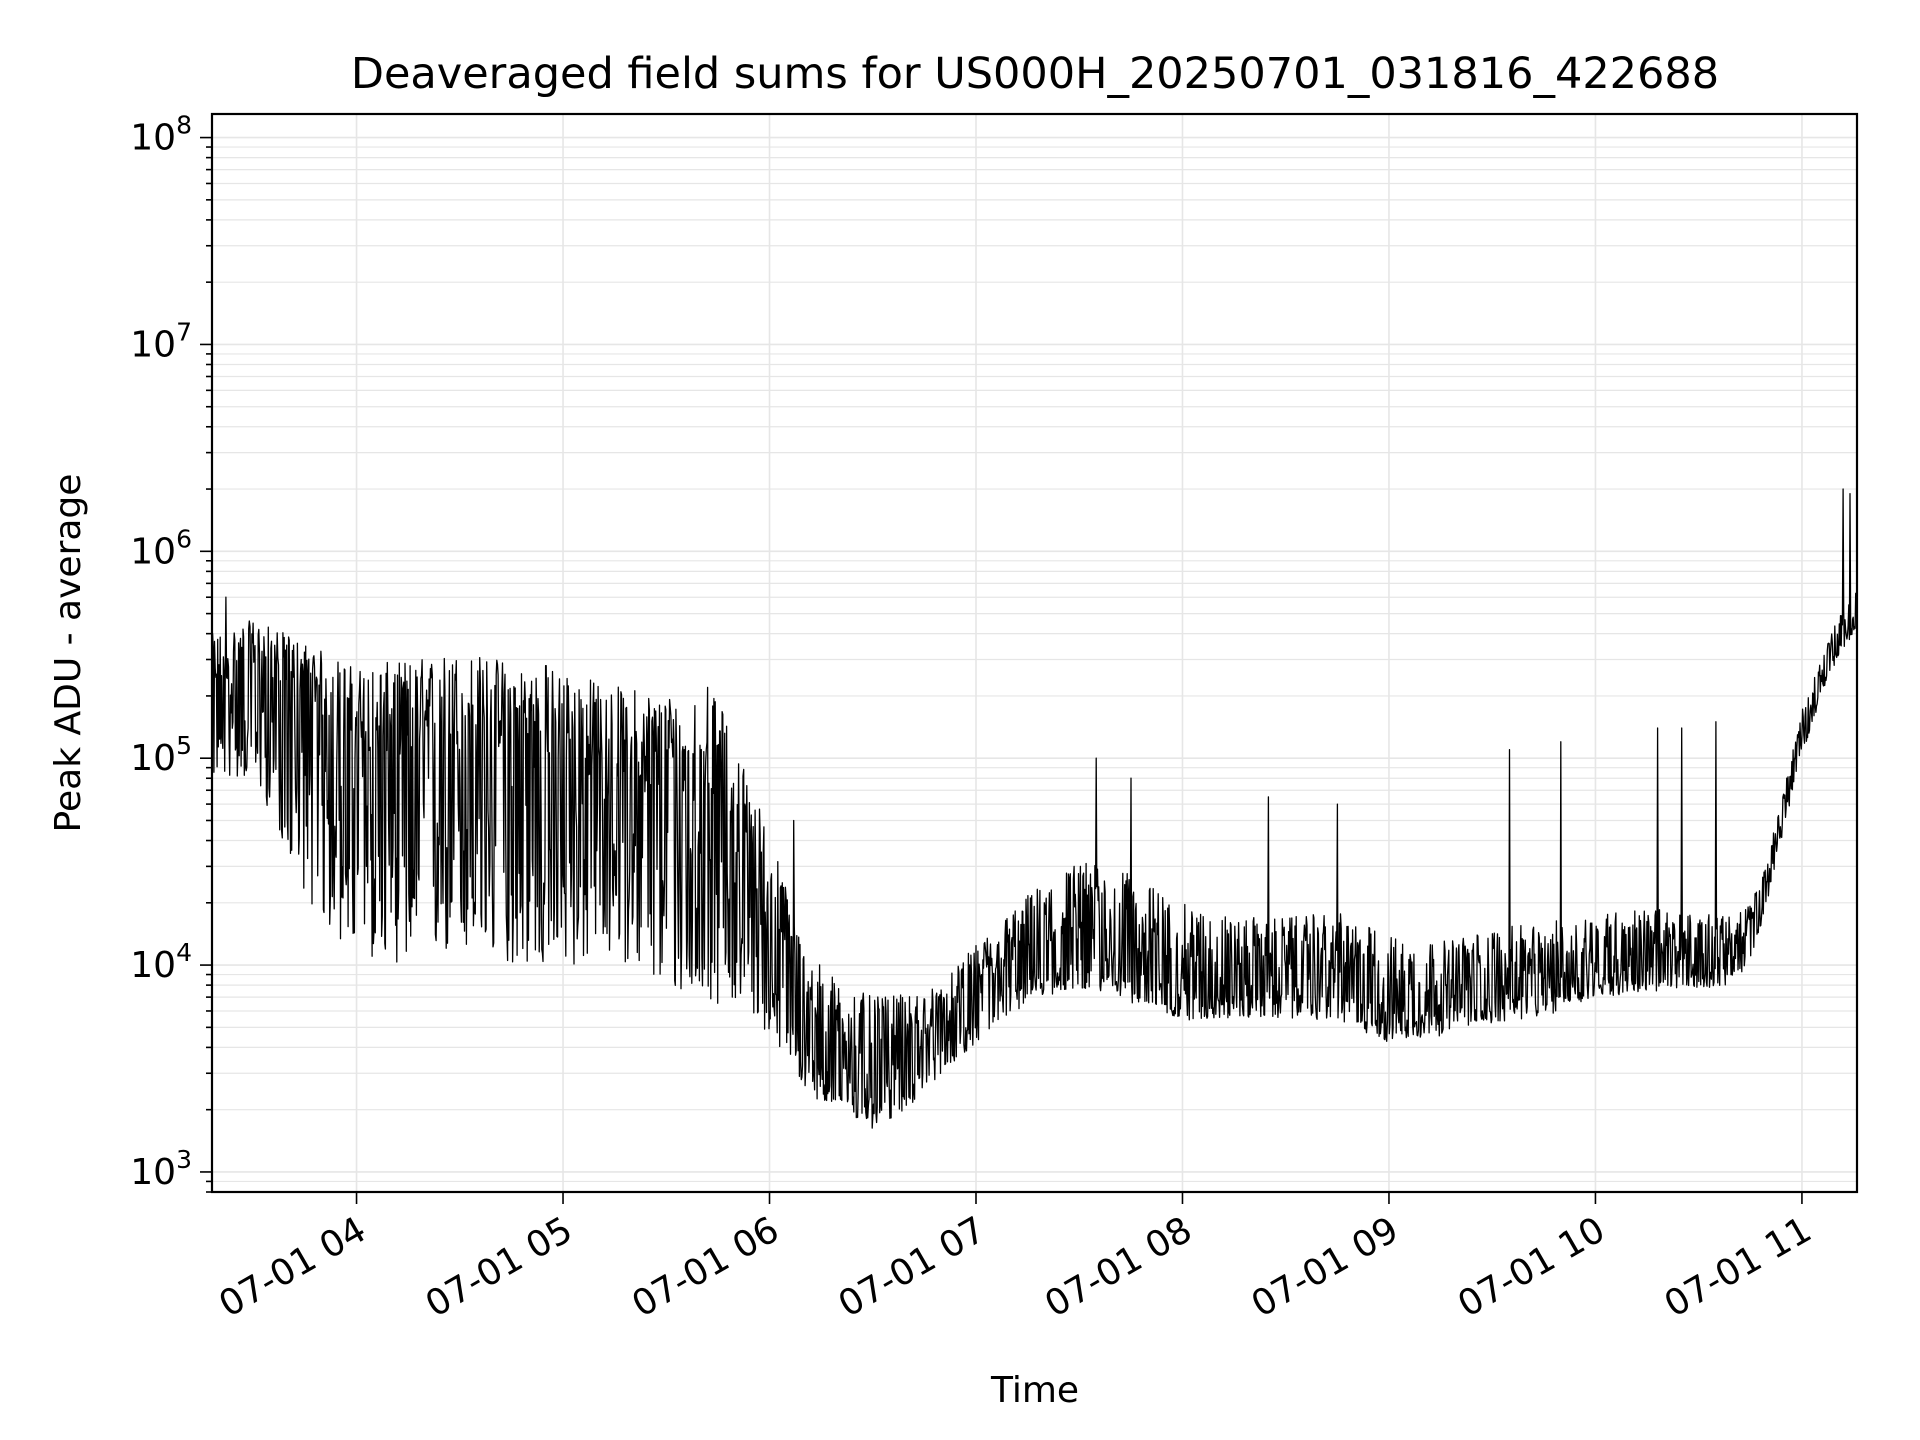 The image size is (1920, 1440). Describe the element at coordinates (161, 135) in the screenshot. I see `y-tick-label: 10⁸` at that location.